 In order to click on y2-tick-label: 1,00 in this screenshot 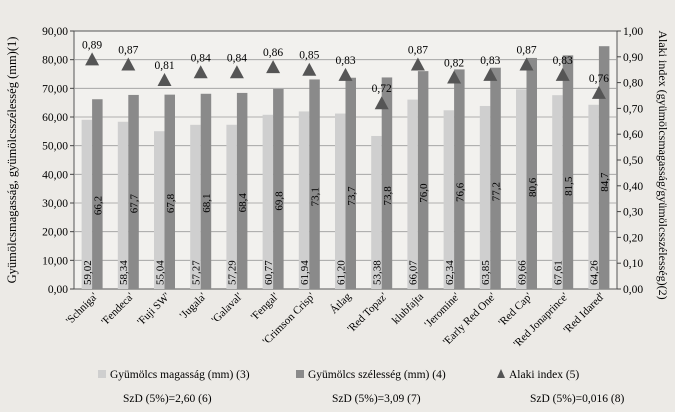, I will do `click(633, 32)`.